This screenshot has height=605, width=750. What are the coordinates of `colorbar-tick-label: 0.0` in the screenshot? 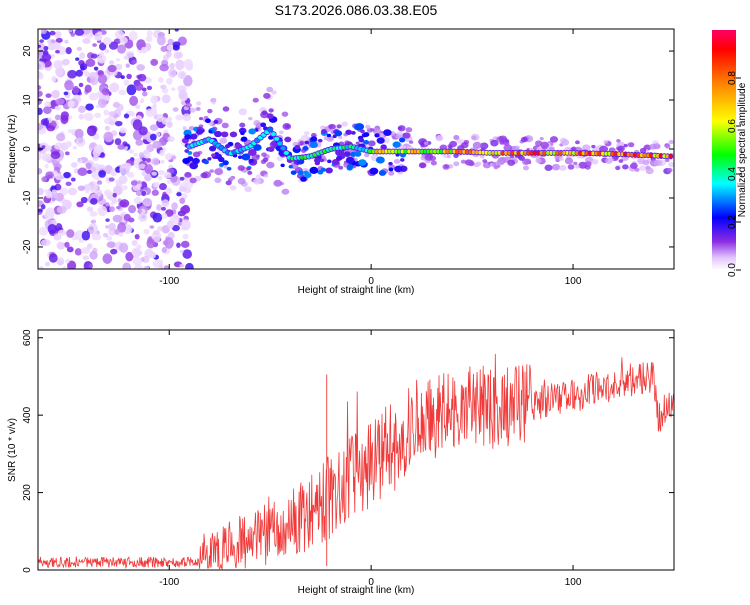 It's located at (732, 270).